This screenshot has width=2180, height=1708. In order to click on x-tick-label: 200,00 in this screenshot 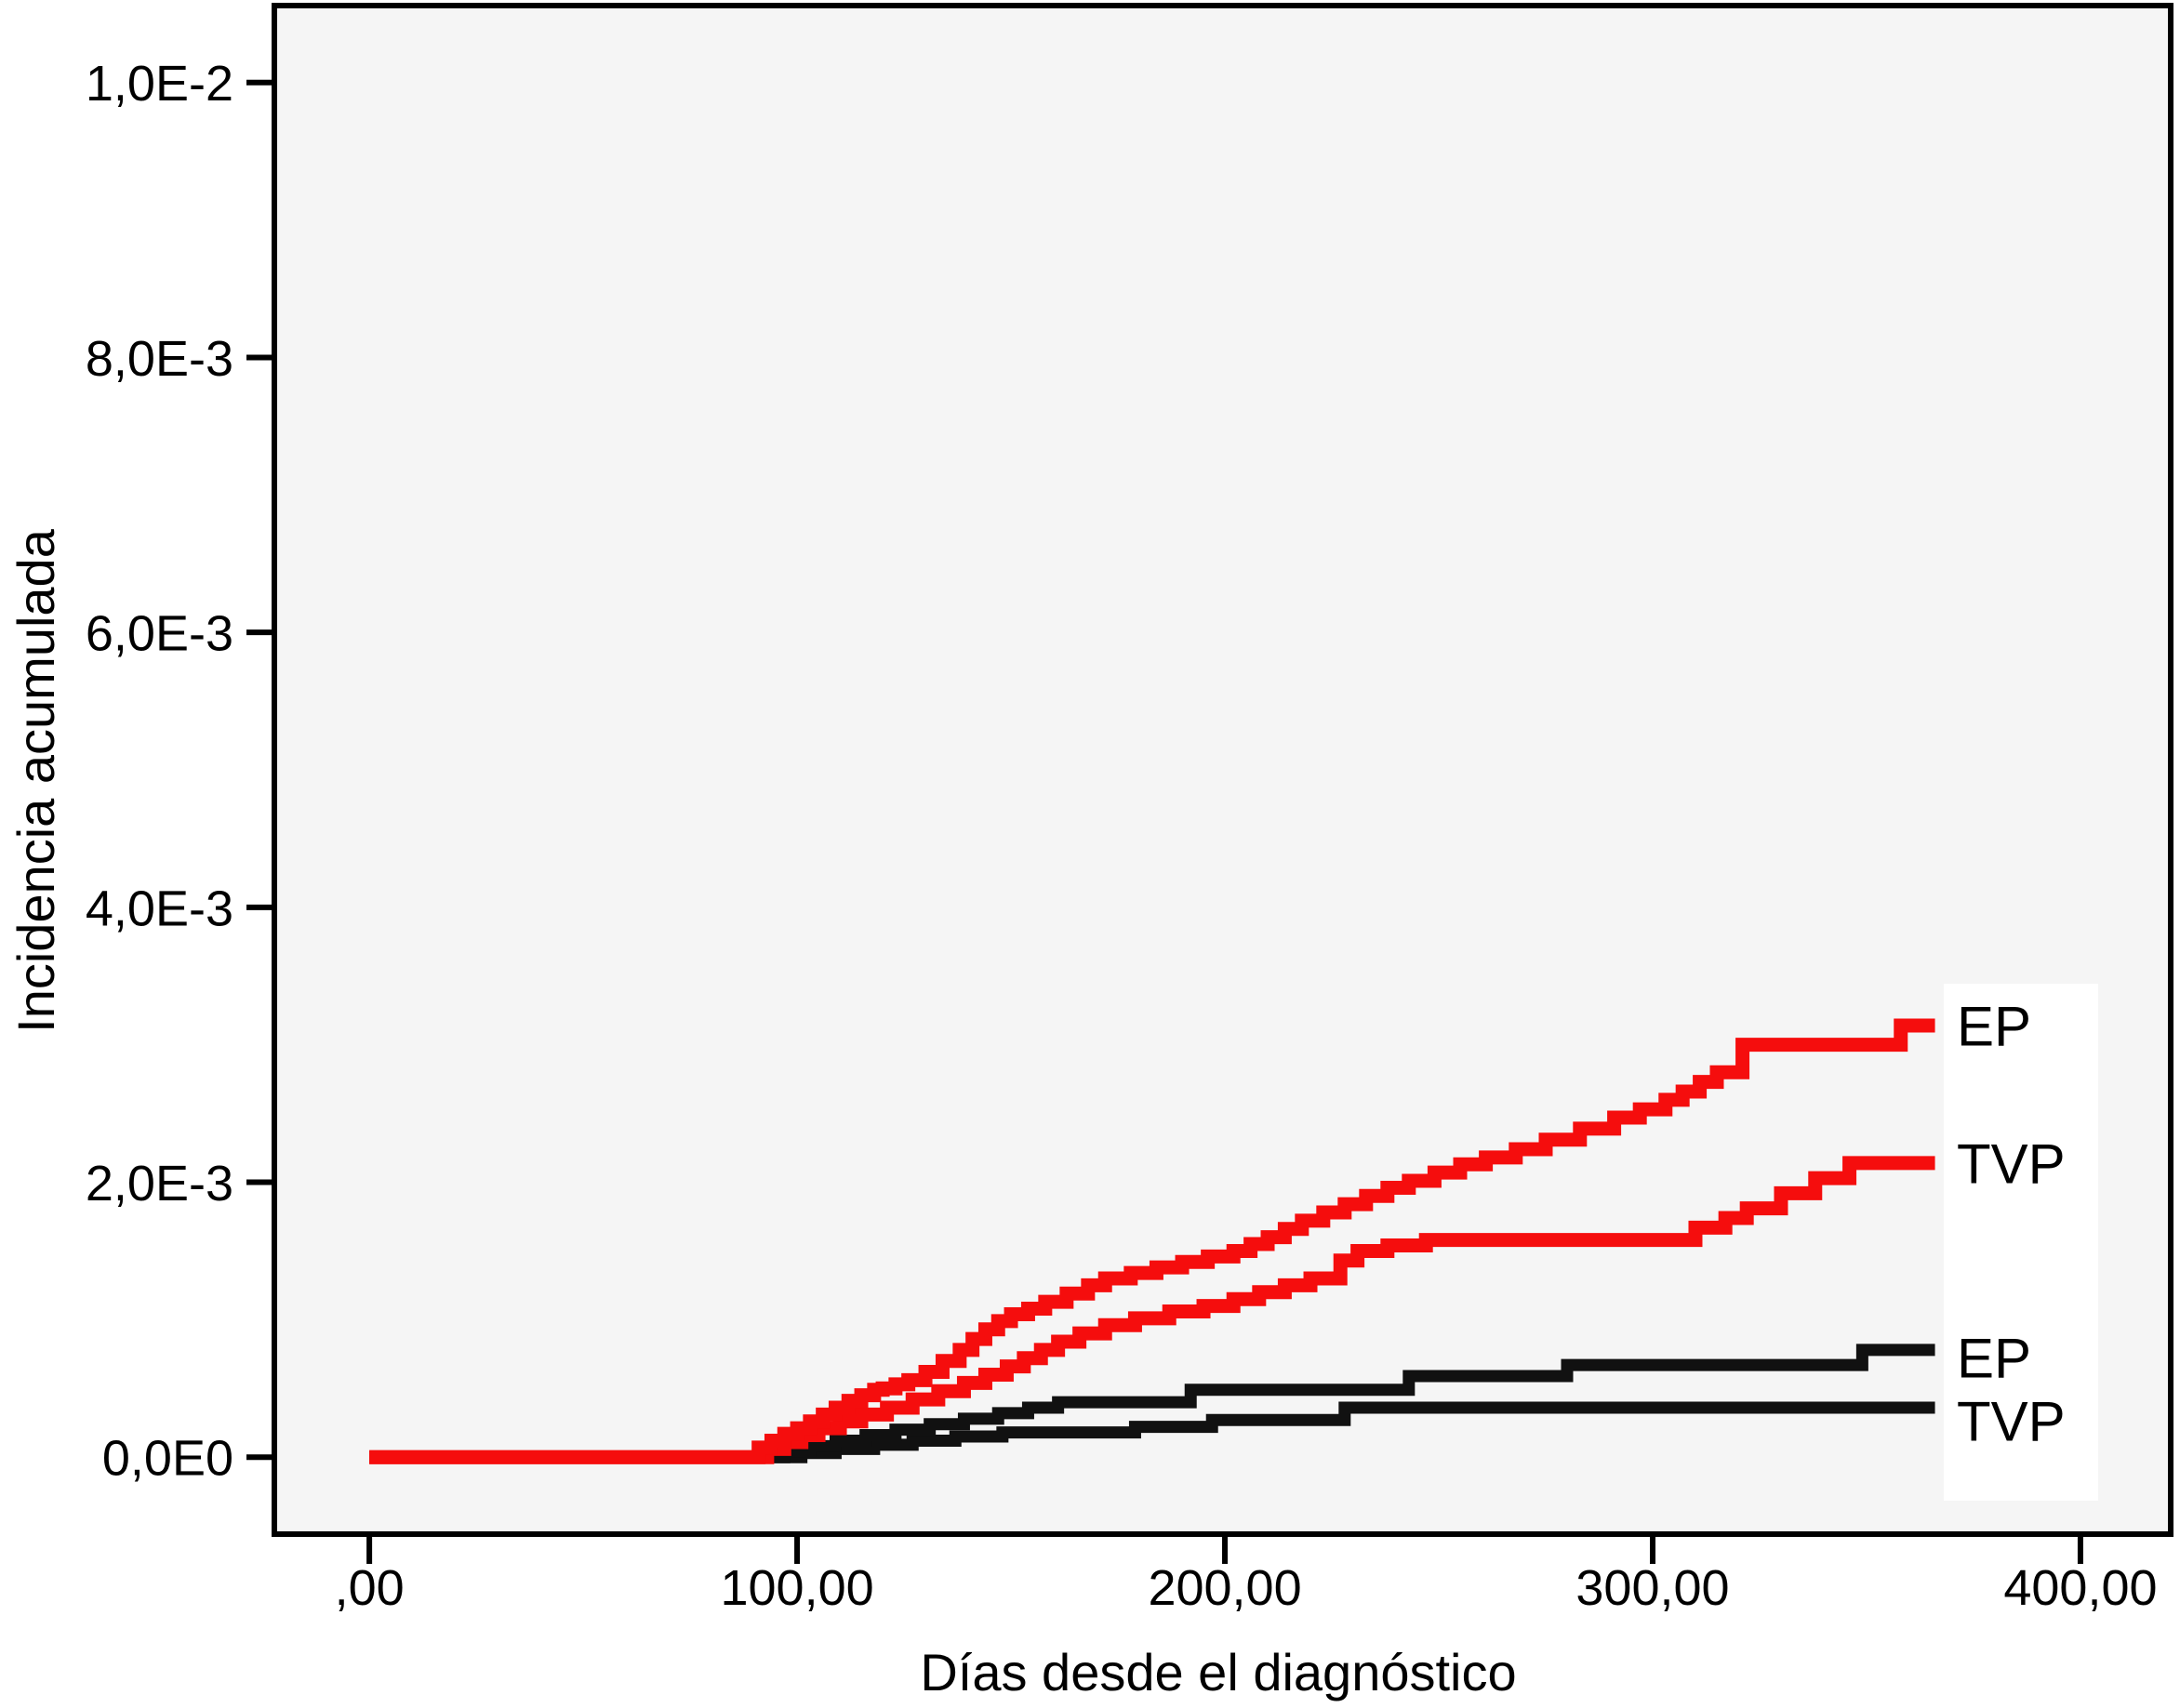, I will do `click(1224, 1588)`.